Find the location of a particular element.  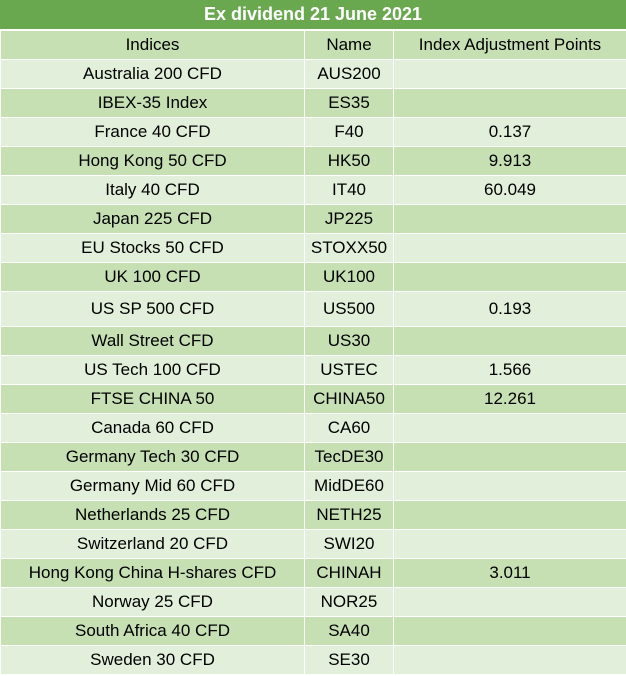

index-cell: Hong Kong 50 CFD is located at coordinates (152, 161).